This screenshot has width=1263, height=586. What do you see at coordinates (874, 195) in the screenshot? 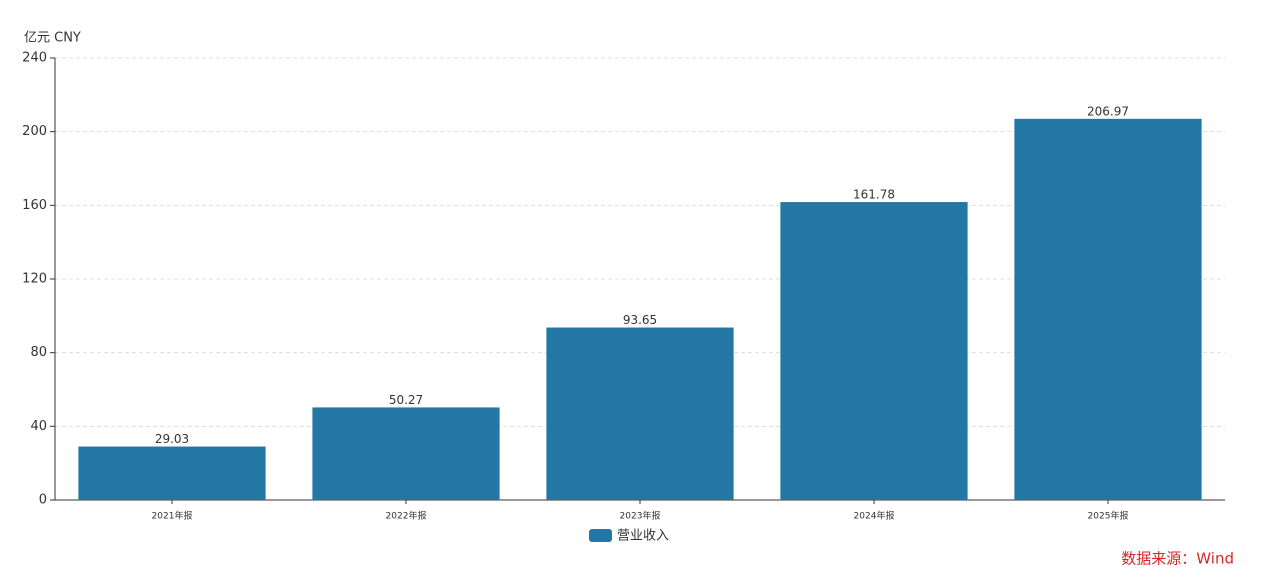
I see `data-label: 161.78` at bounding box center [874, 195].